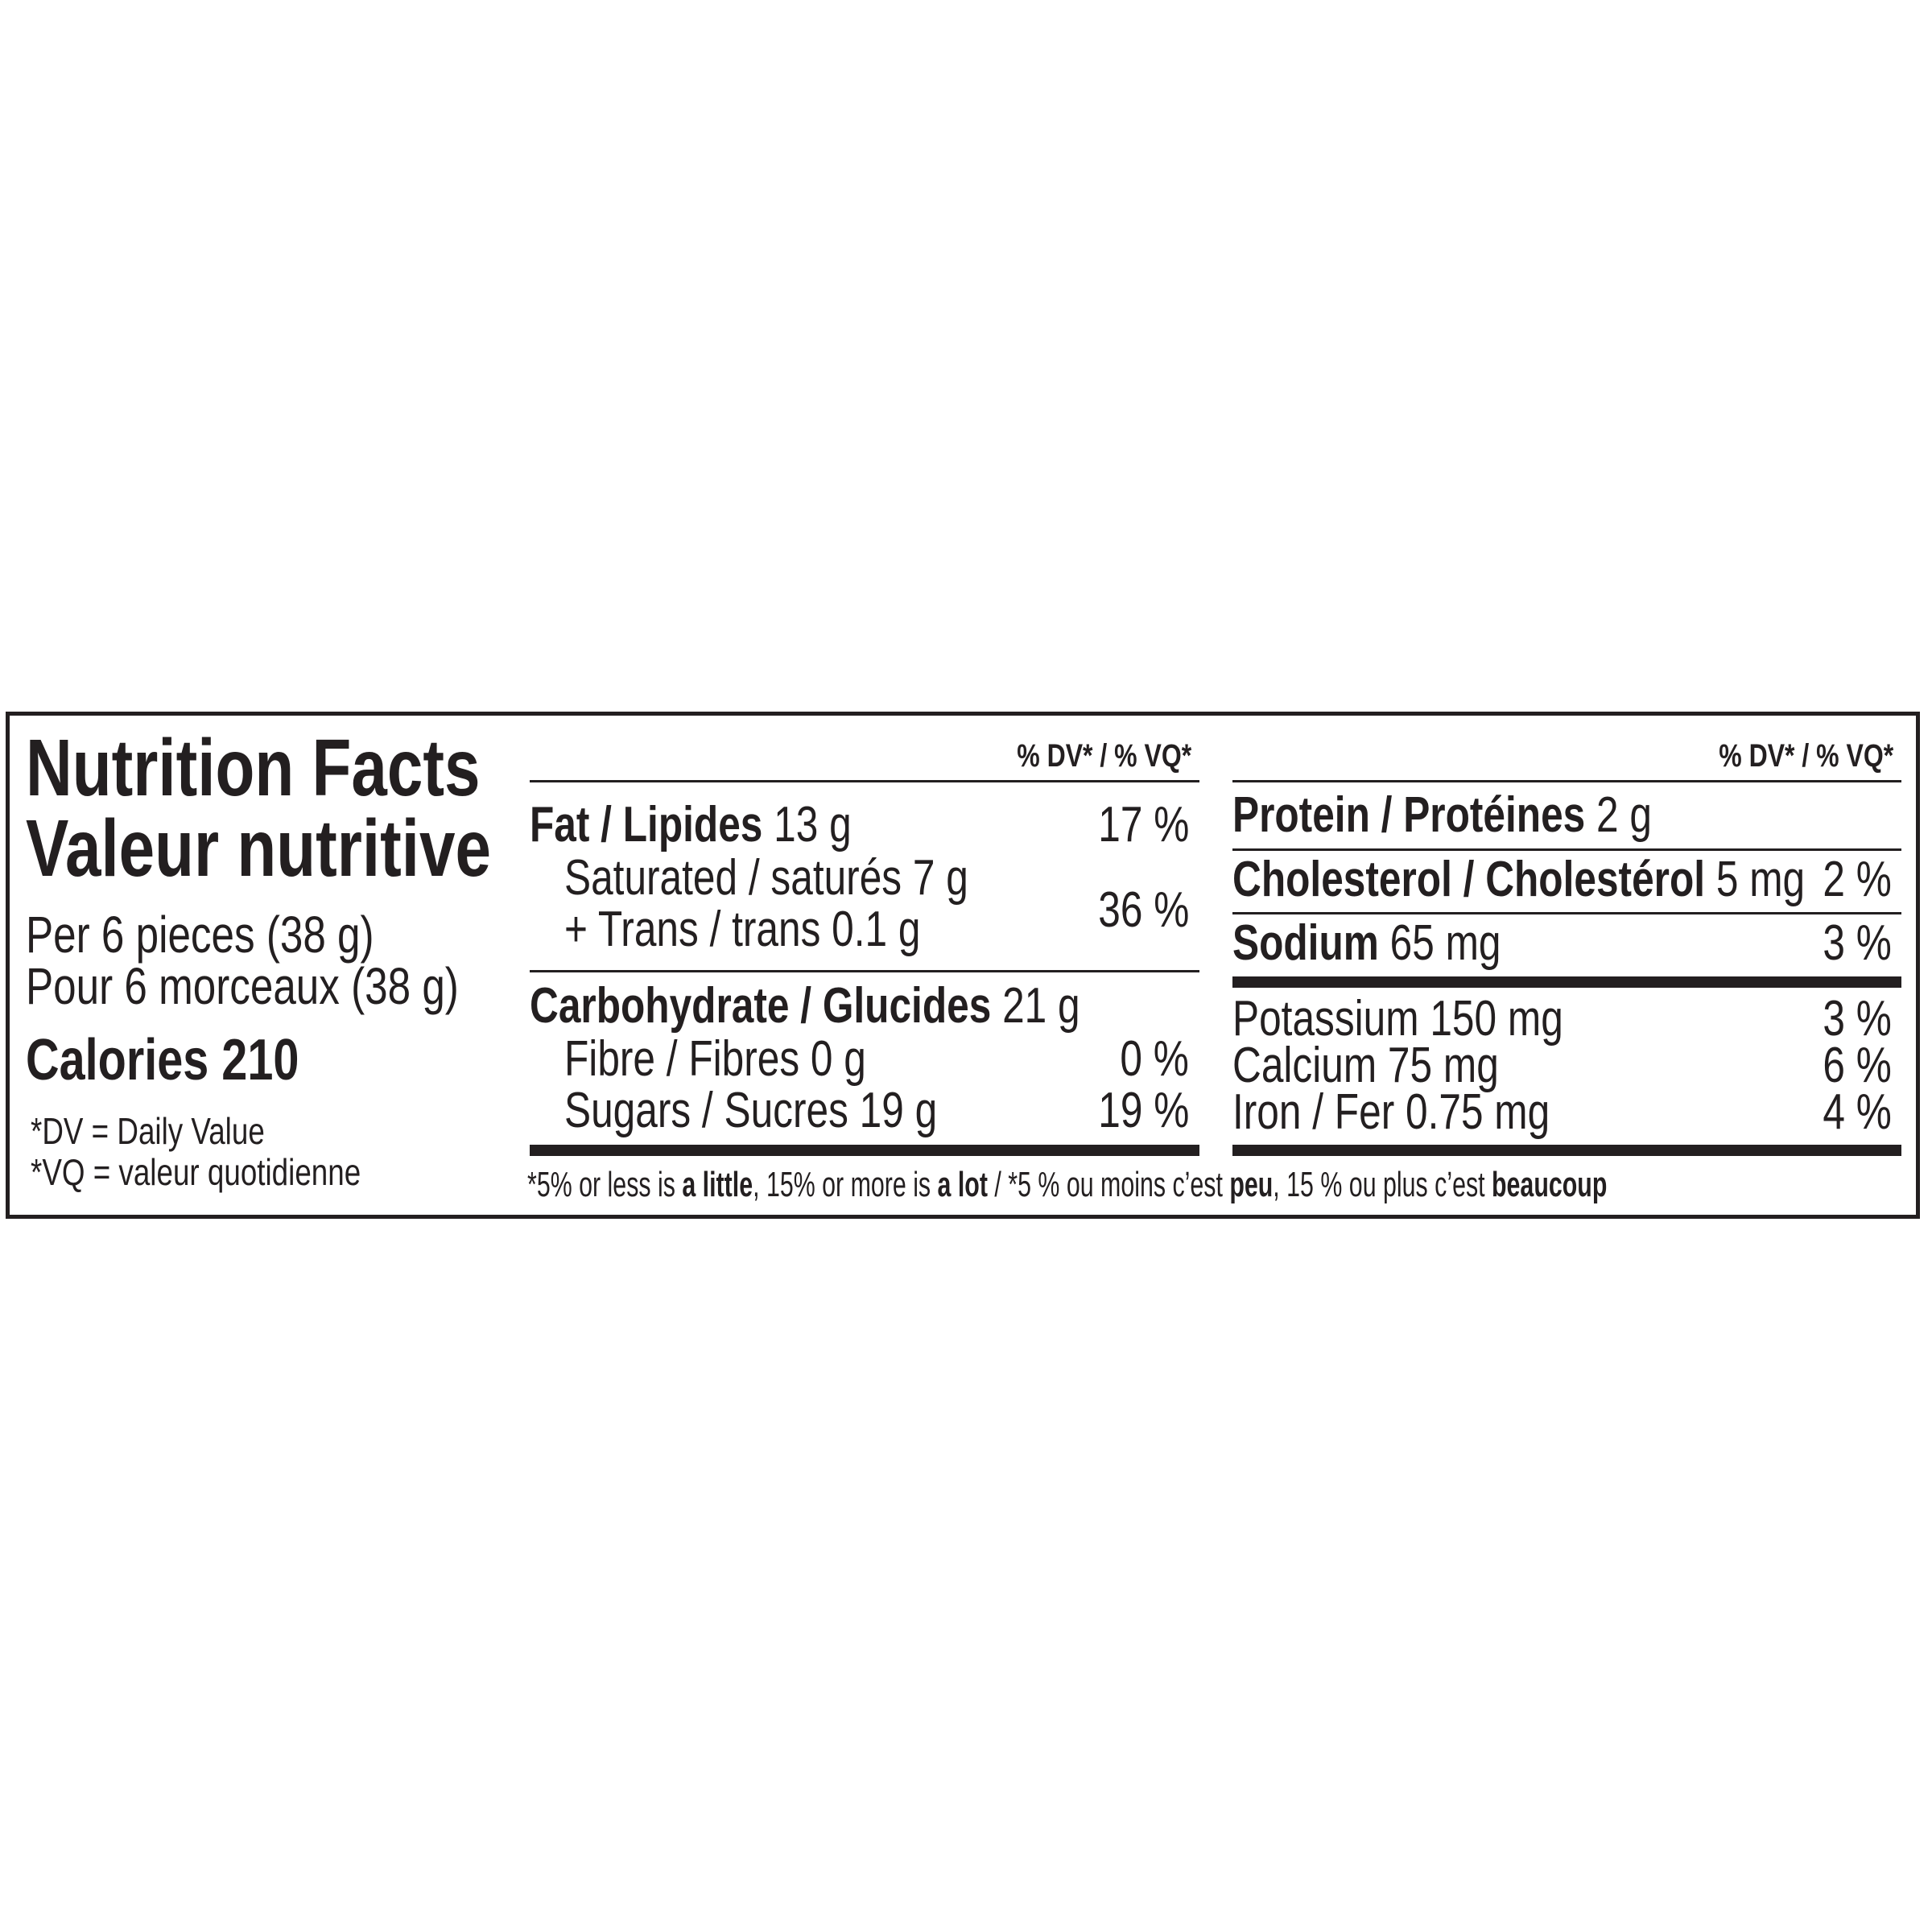 The image size is (1932, 1932). Describe the element at coordinates (1618, 815) in the screenshot. I see `protein-amount: 2 g` at that location.